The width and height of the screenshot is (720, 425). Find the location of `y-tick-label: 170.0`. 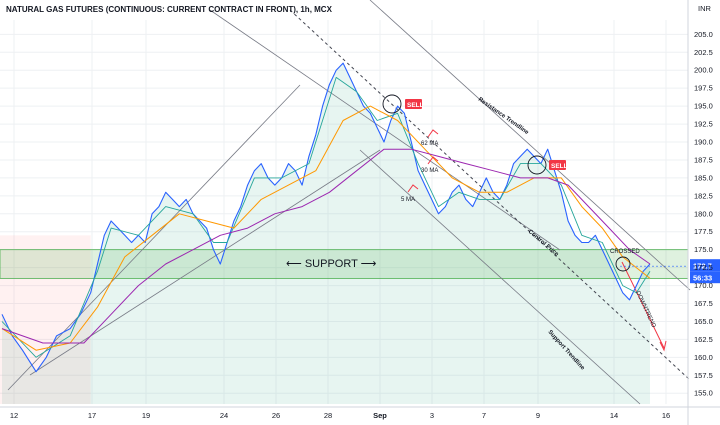

y-tick-label: 170.0 is located at coordinates (703, 285).